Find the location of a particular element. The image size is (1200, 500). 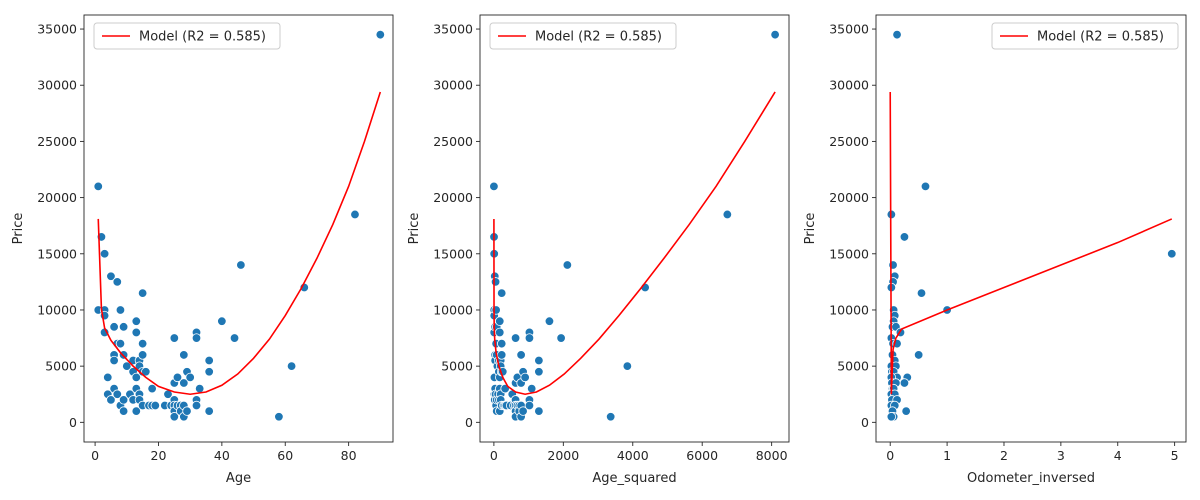

x-tick-label: 20 is located at coordinates (159, 455).